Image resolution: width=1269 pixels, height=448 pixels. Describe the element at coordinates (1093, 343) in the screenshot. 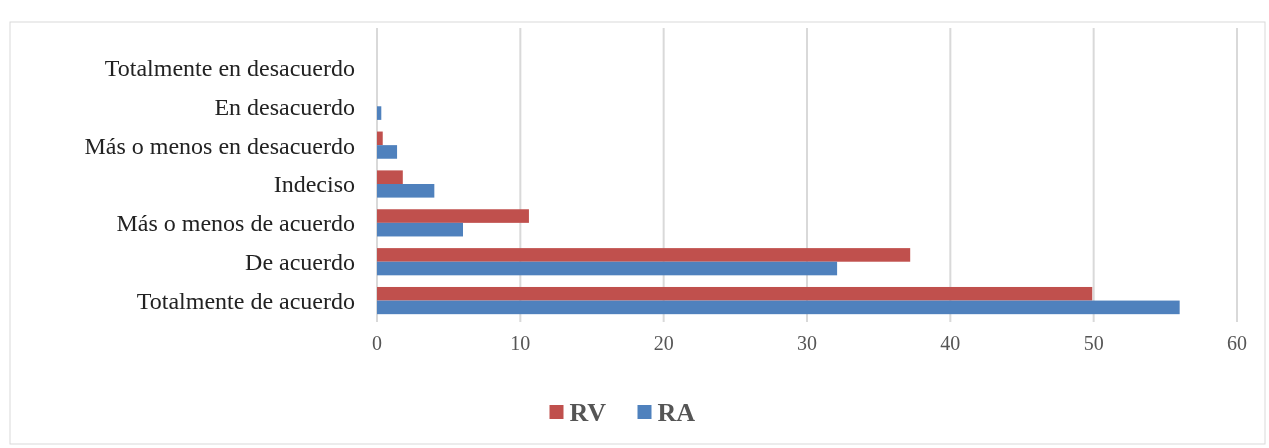

I see `x-tick-label: 50` at that location.